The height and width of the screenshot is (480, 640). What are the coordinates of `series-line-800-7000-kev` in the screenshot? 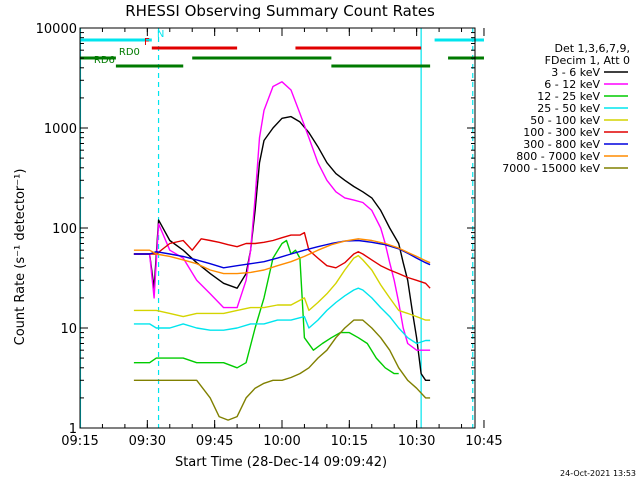 It's located at (282, 256).